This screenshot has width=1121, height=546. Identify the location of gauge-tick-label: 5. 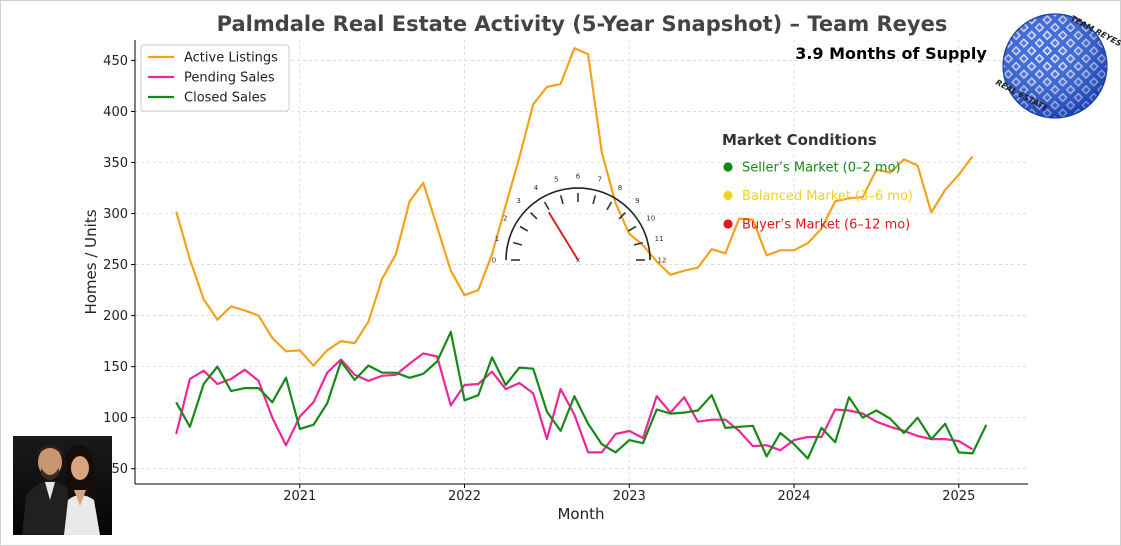
(556, 179).